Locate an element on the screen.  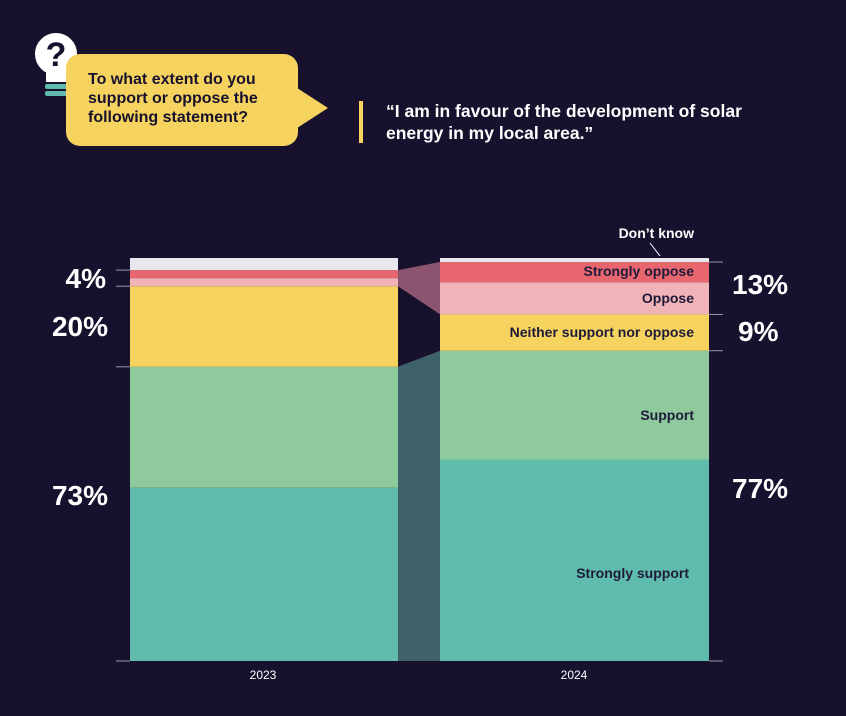
oppose-connector is located at coordinates (419, 288).